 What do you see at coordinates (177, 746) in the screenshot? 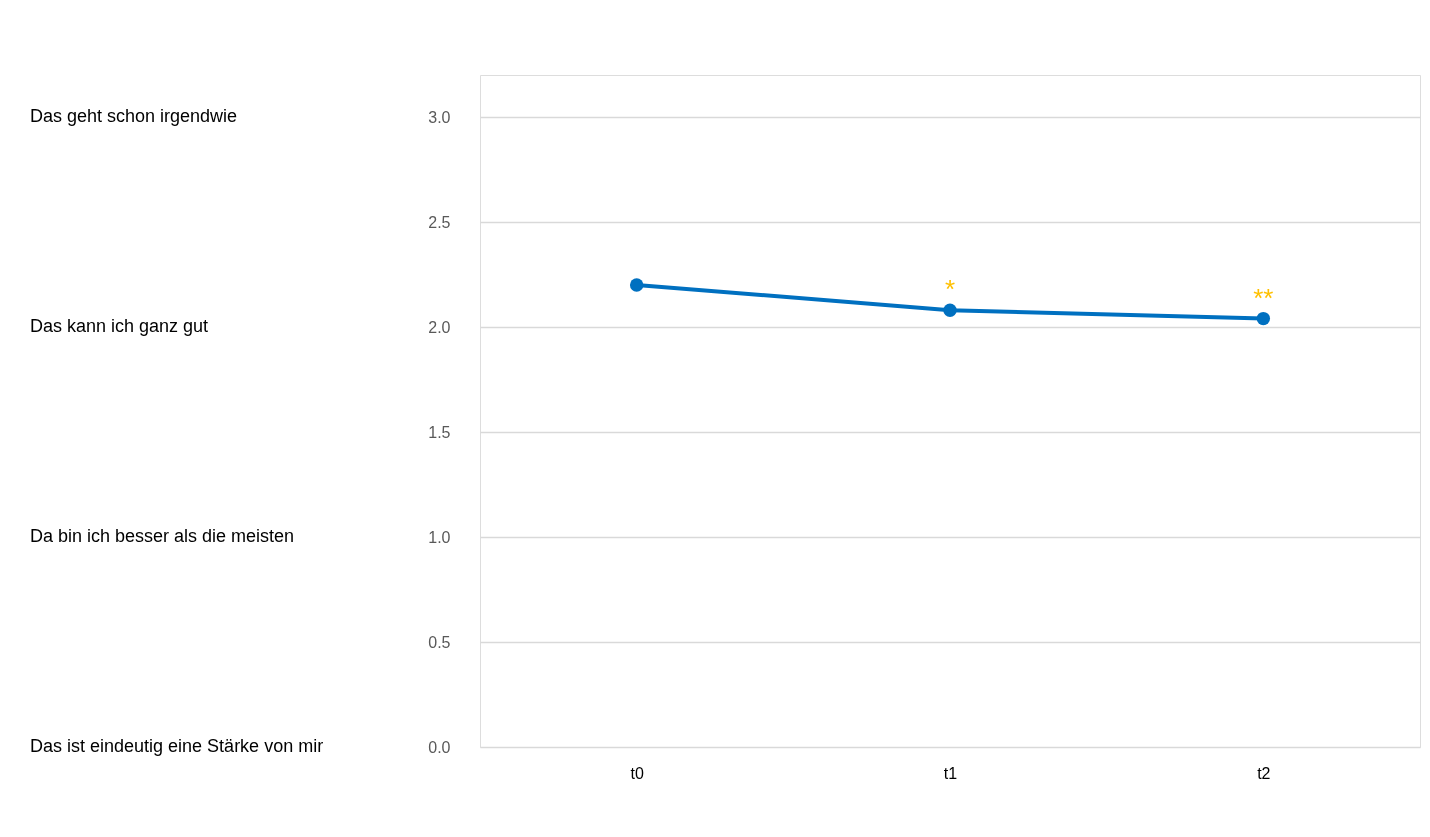
I see `text: Das ist eindeutig eine Stärke von mir` at bounding box center [177, 746].